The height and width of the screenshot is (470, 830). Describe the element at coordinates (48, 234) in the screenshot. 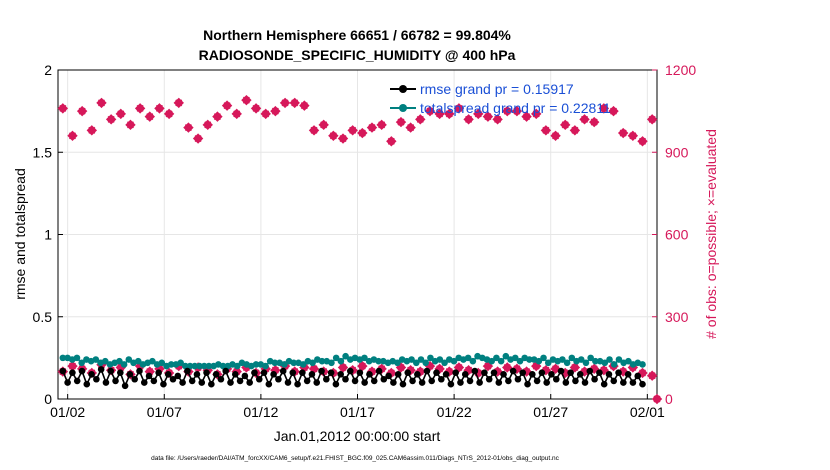

I see `y-axis-left: 0 0.5 1 1.5 2` at that location.